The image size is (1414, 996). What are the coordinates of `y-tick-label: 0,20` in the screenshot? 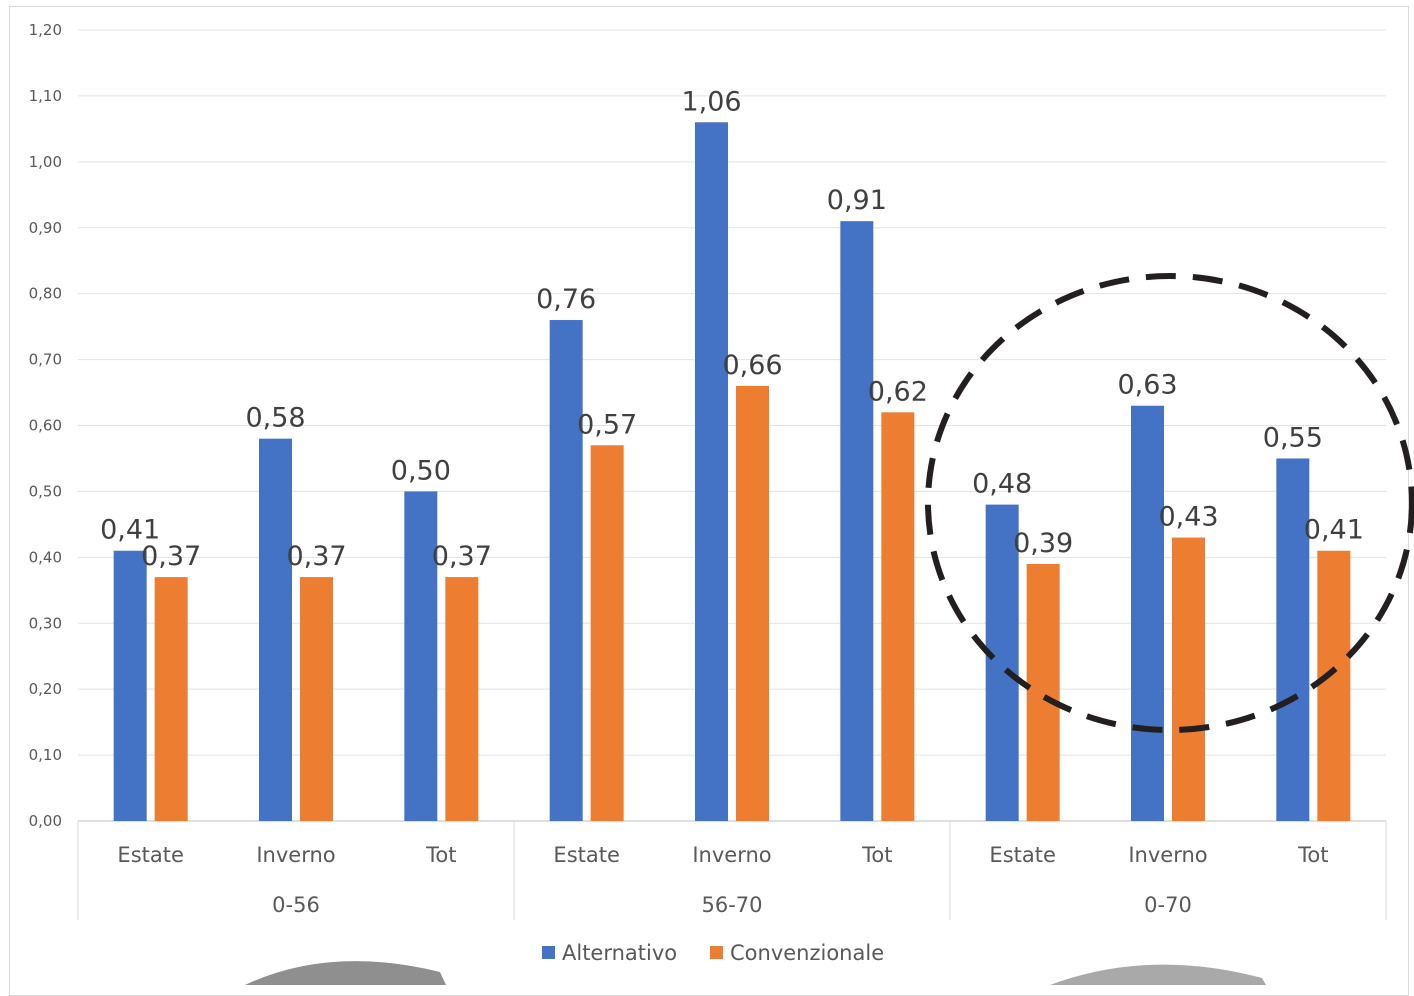 It's located at (45, 689).